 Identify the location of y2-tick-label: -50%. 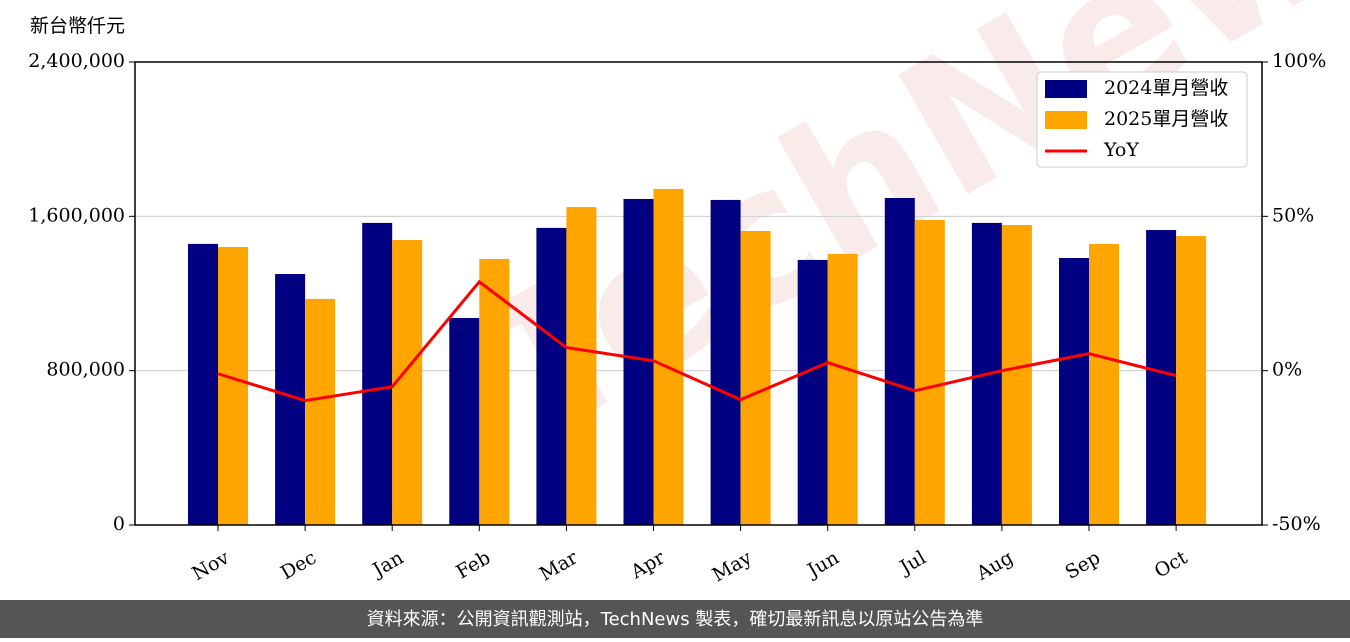
(1296, 524).